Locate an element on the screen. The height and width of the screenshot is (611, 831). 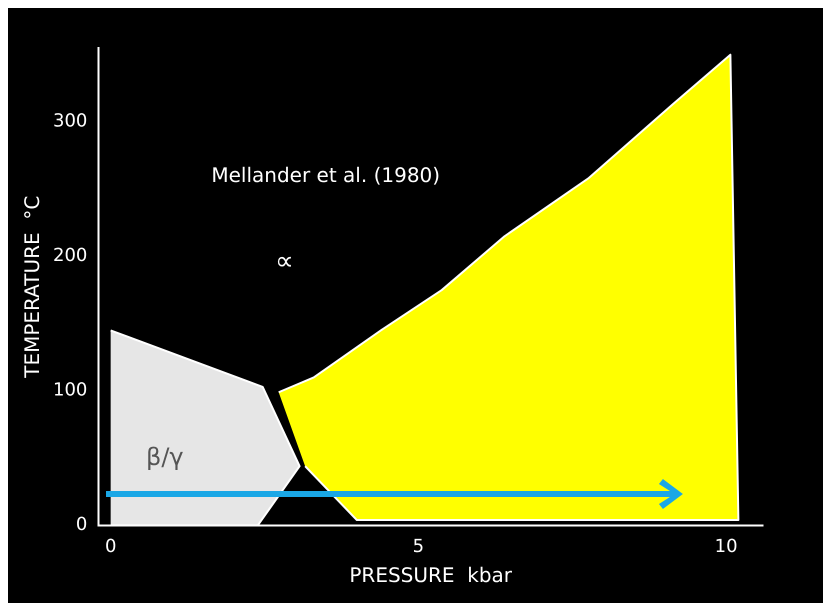
annotation: β/γ is located at coordinates (165, 456).